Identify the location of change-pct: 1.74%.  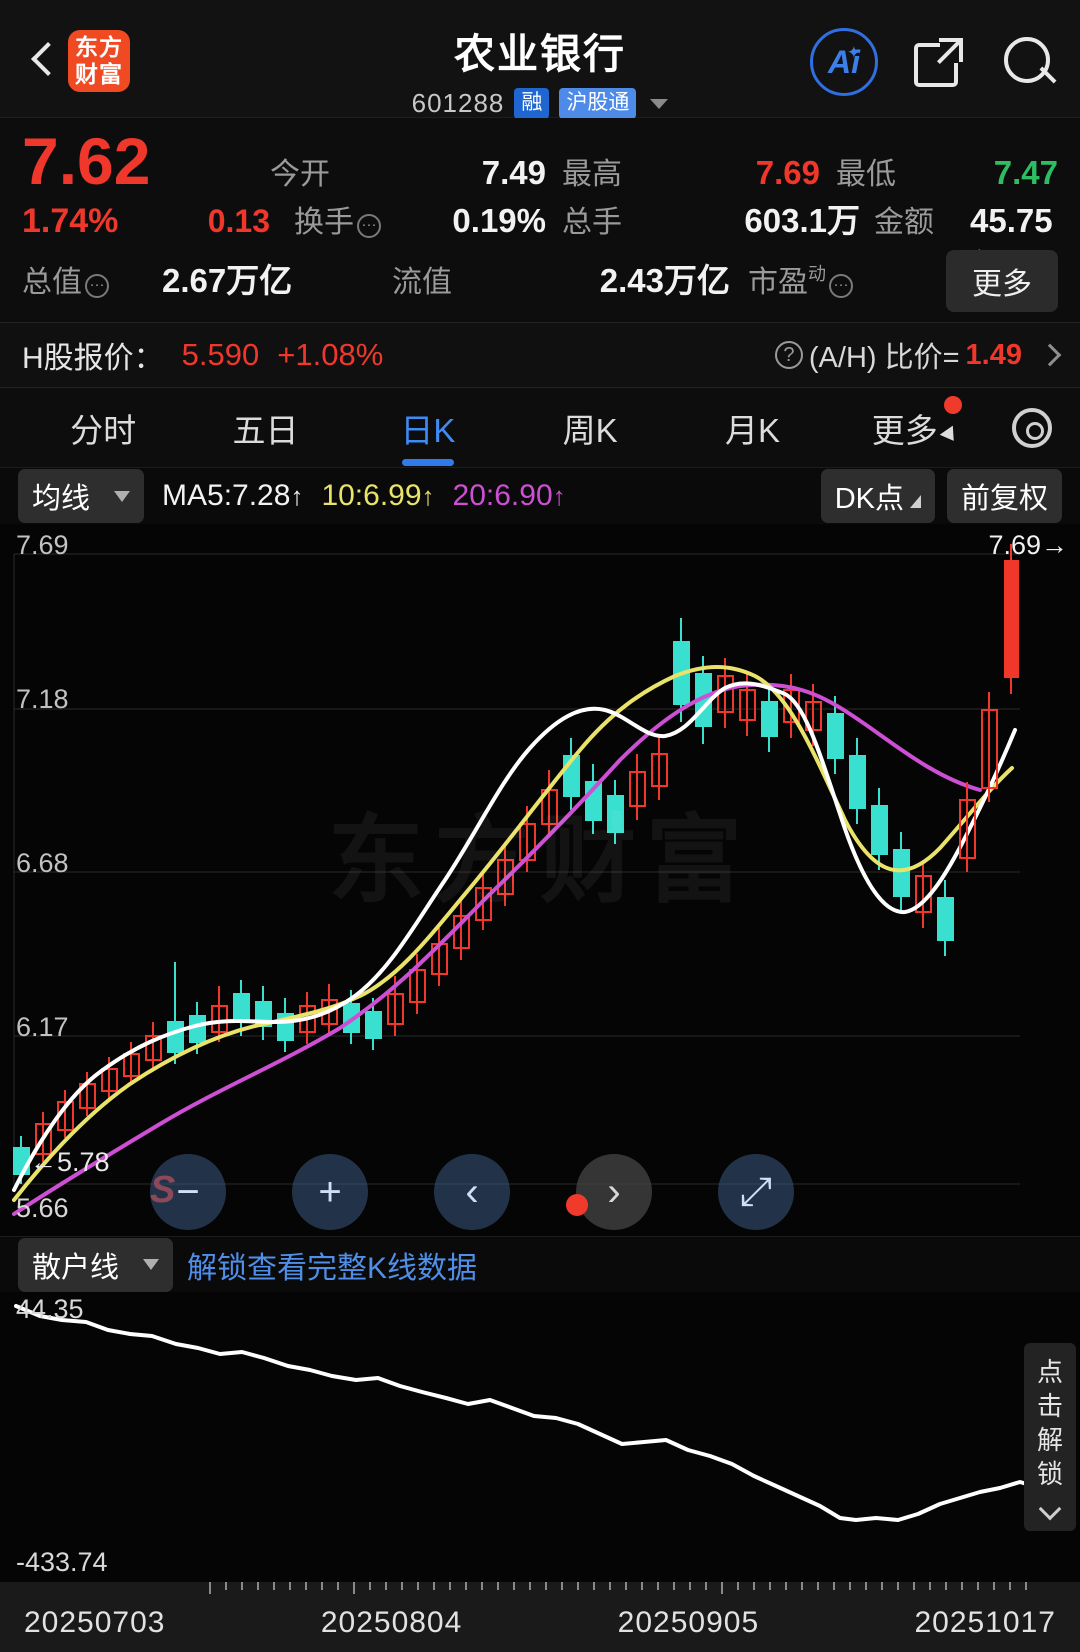
(70, 221).